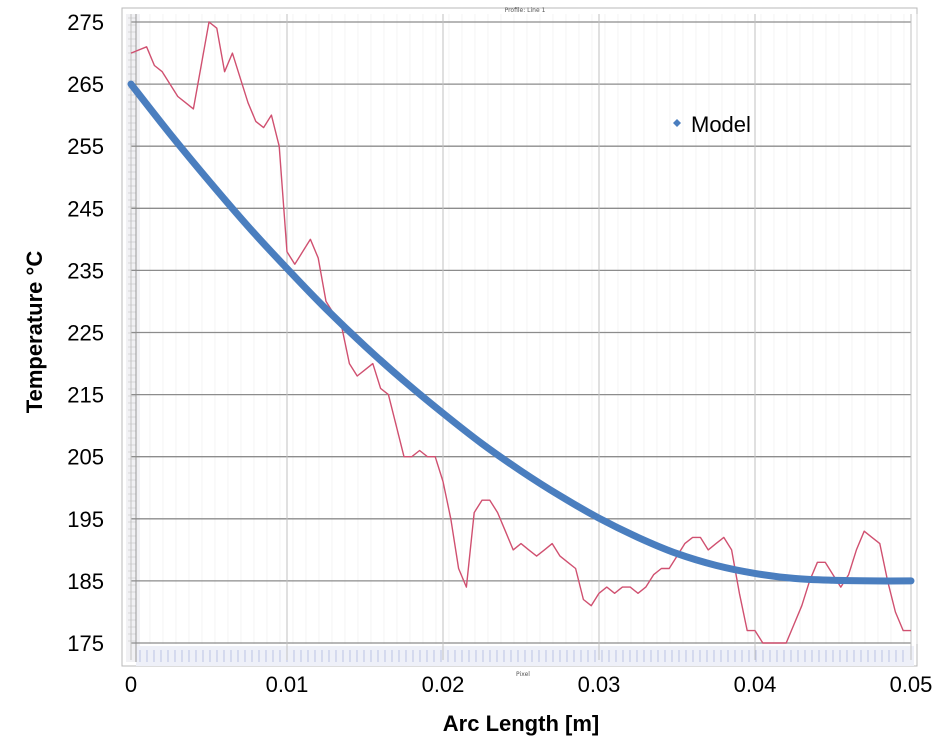  I want to click on y-tick-label: 255, so click(85, 146).